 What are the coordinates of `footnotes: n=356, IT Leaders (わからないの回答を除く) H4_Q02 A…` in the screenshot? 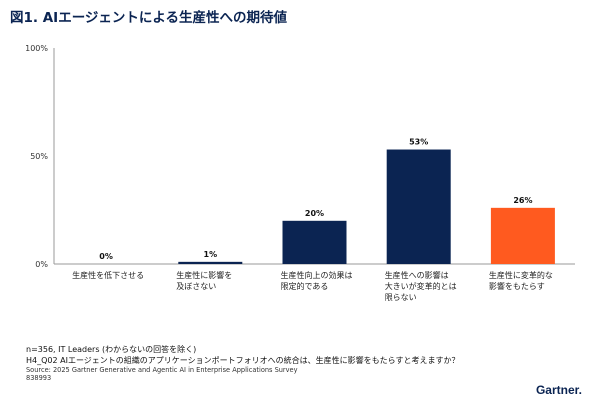 It's located at (242, 363).